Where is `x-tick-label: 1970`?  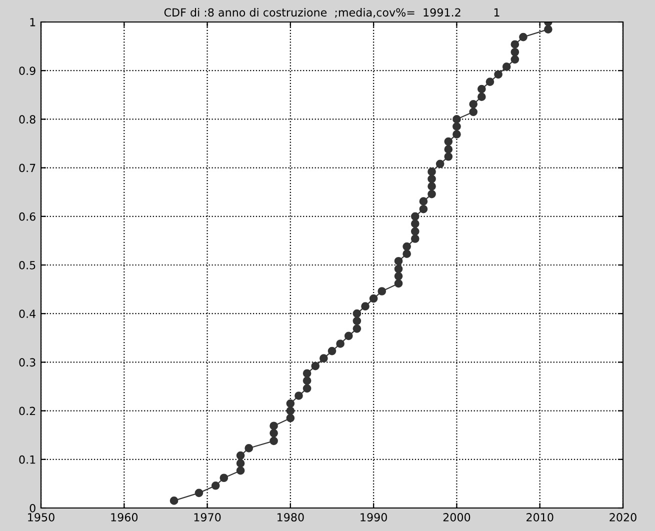
x-tick-label: 1970 is located at coordinates (207, 517).